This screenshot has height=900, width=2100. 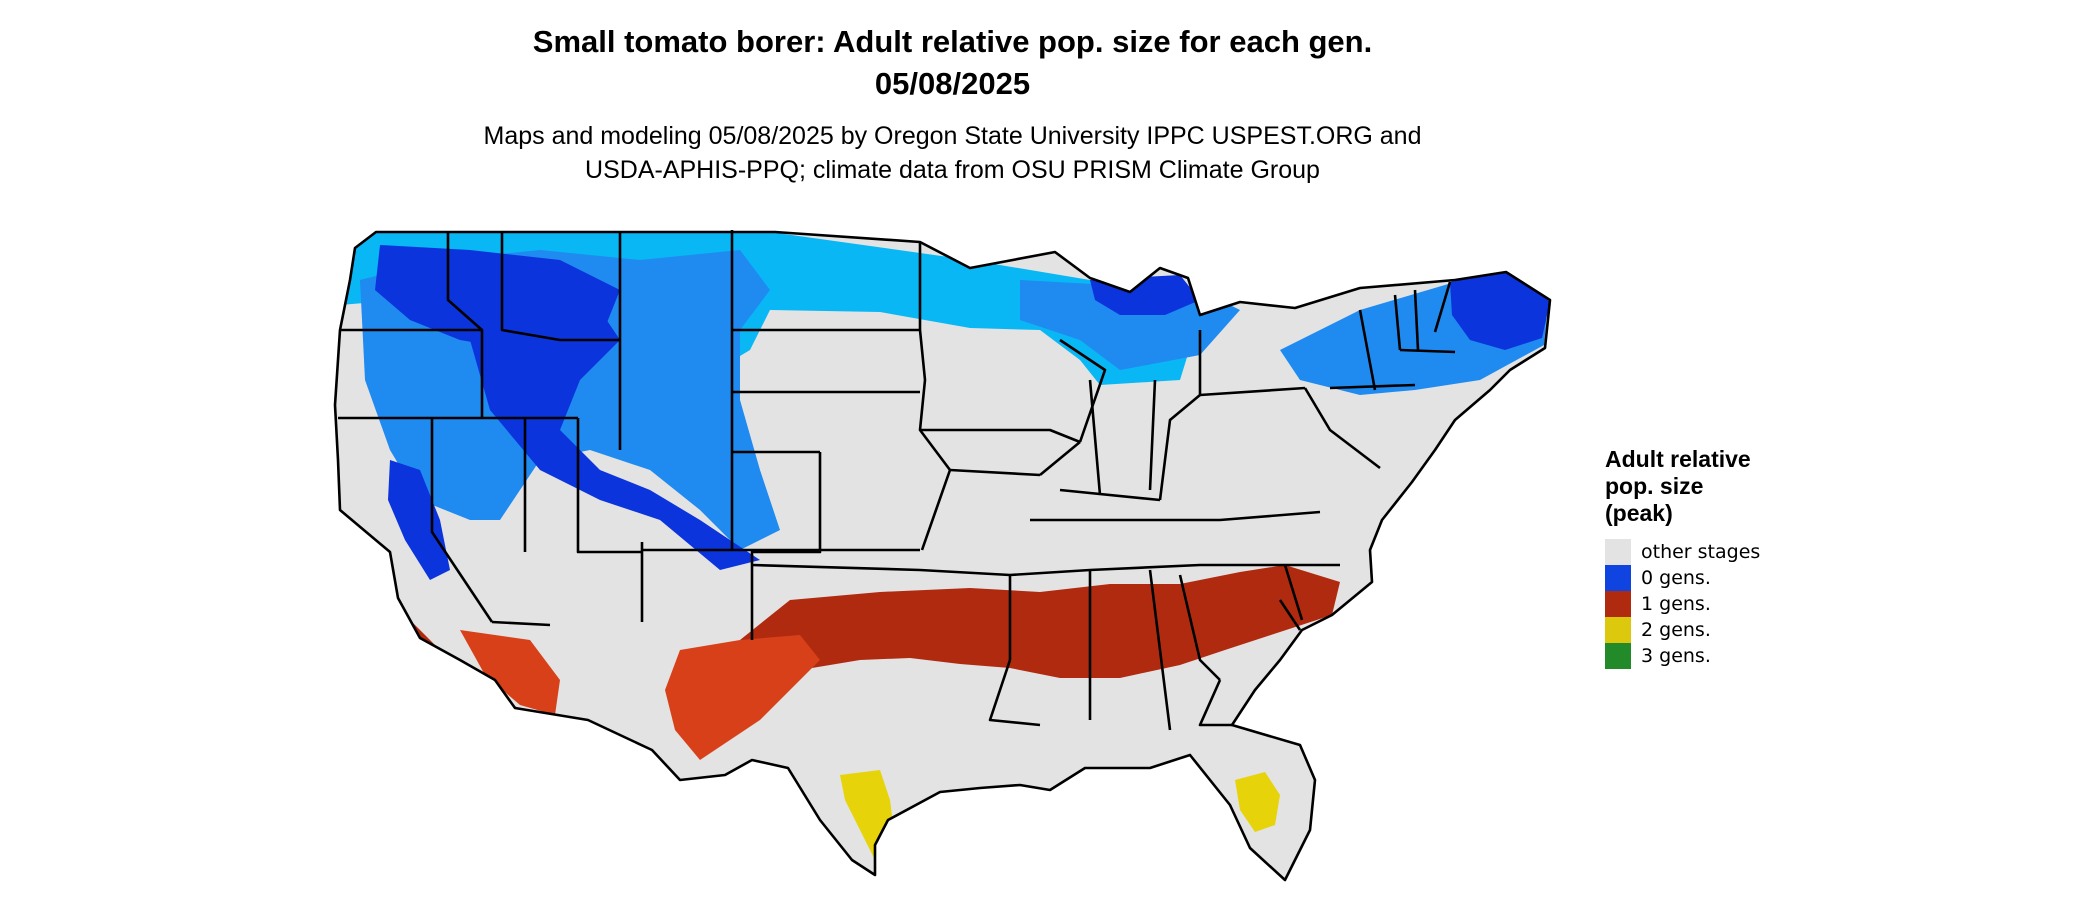 I want to click on legend-item-1-gens: 1 gens., so click(x=1705, y=604).